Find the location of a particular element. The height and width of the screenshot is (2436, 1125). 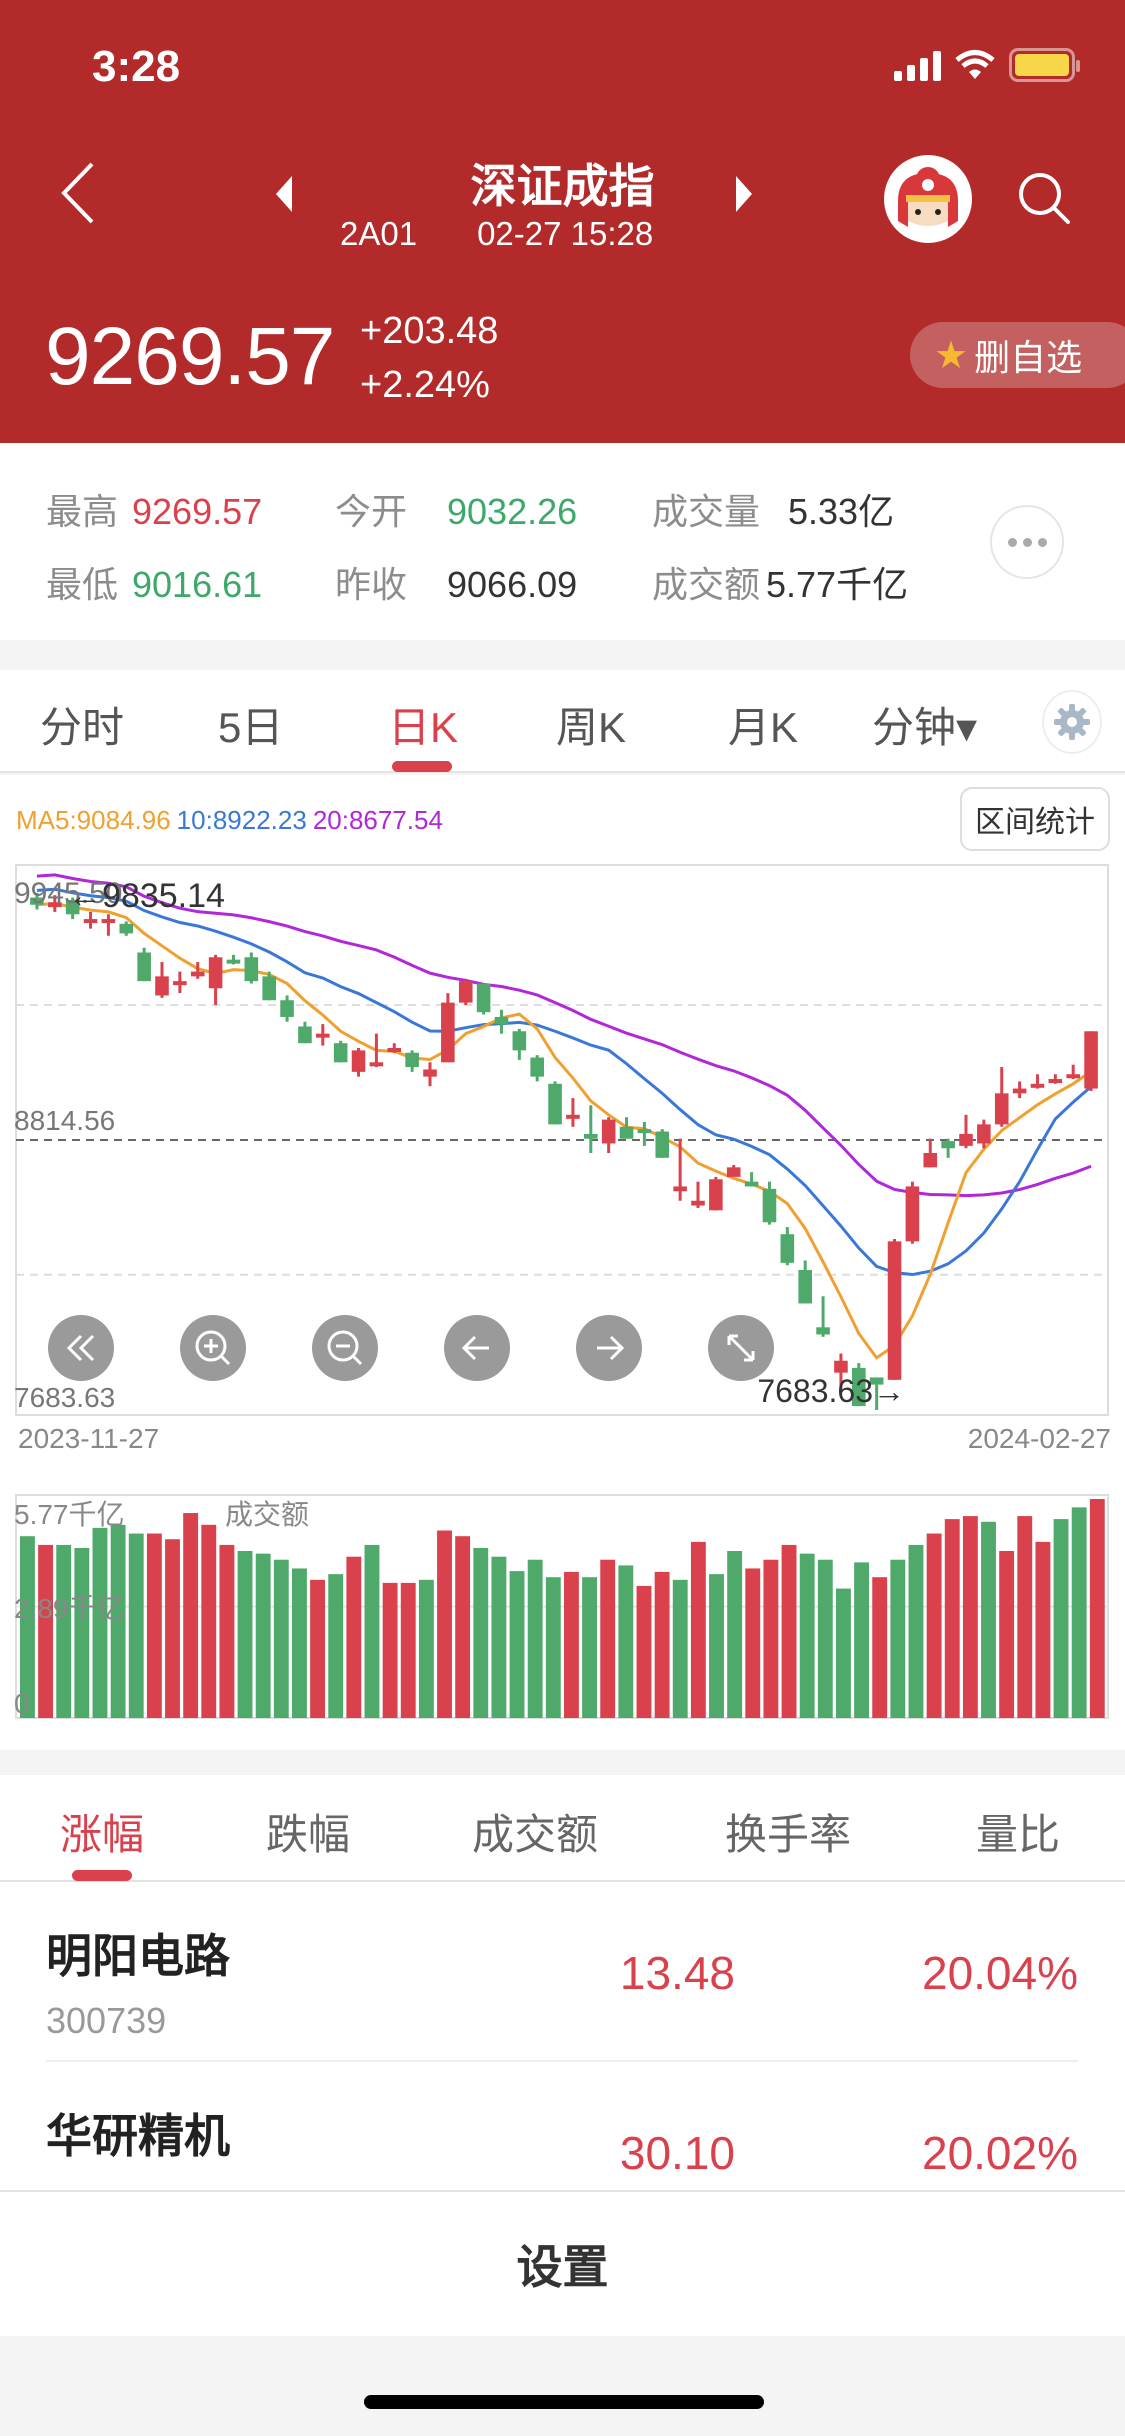

next-index-arrow is located at coordinates (744, 194).